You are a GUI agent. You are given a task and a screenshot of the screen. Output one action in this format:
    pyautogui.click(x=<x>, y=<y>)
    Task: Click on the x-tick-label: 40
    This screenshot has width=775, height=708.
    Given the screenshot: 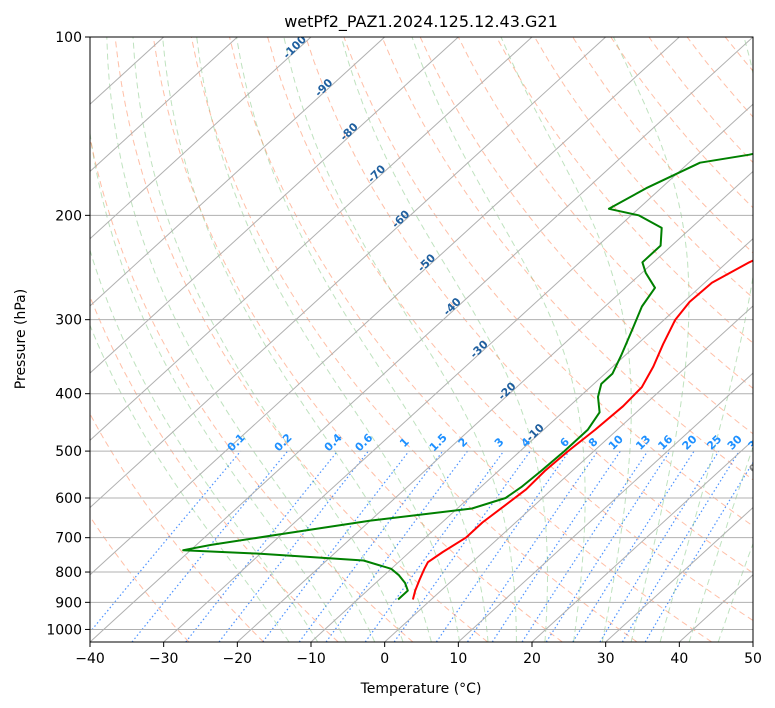 What is the action you would take?
    pyautogui.click(x=679, y=659)
    